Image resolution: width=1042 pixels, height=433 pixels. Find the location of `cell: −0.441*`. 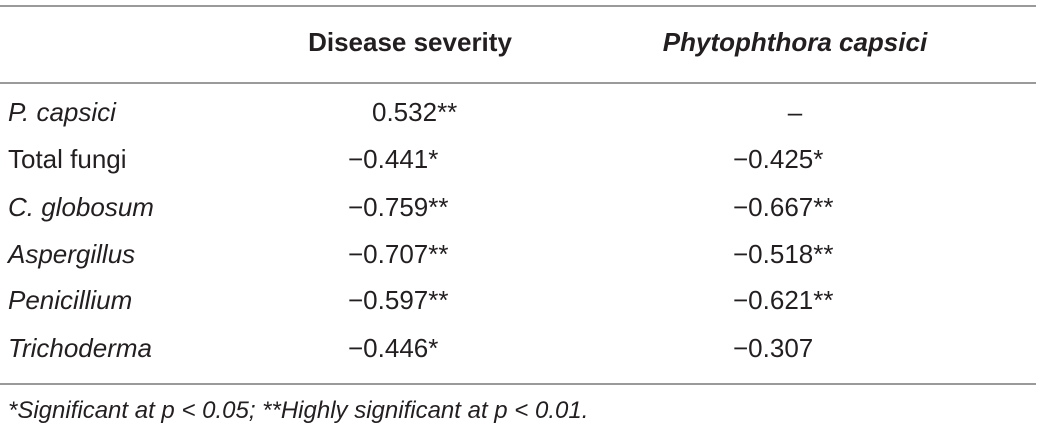

cell: −0.441* is located at coordinates (393, 159).